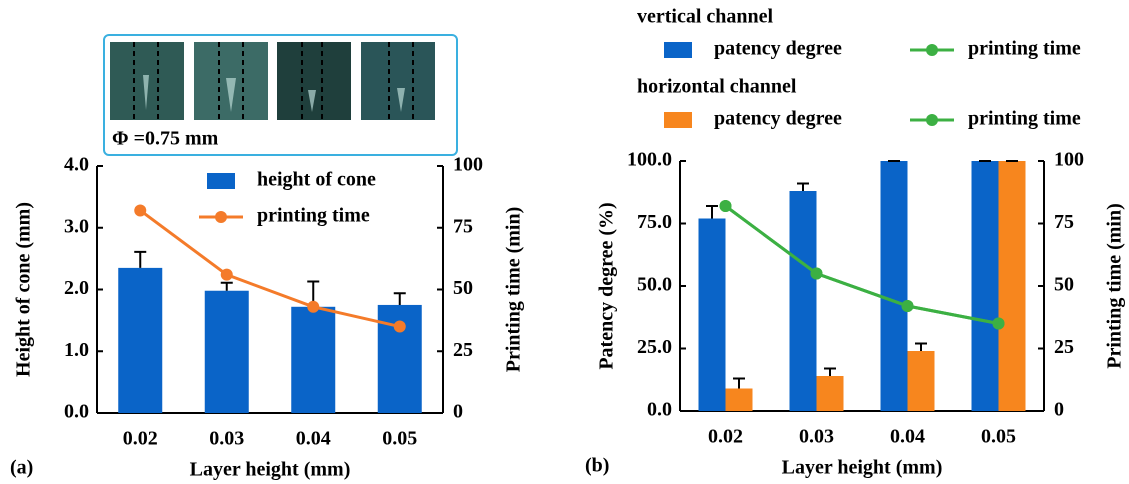 This screenshot has height=484, width=1129. What do you see at coordinates (649, 160) in the screenshot?
I see `y-tick-label: 100.0` at bounding box center [649, 160].